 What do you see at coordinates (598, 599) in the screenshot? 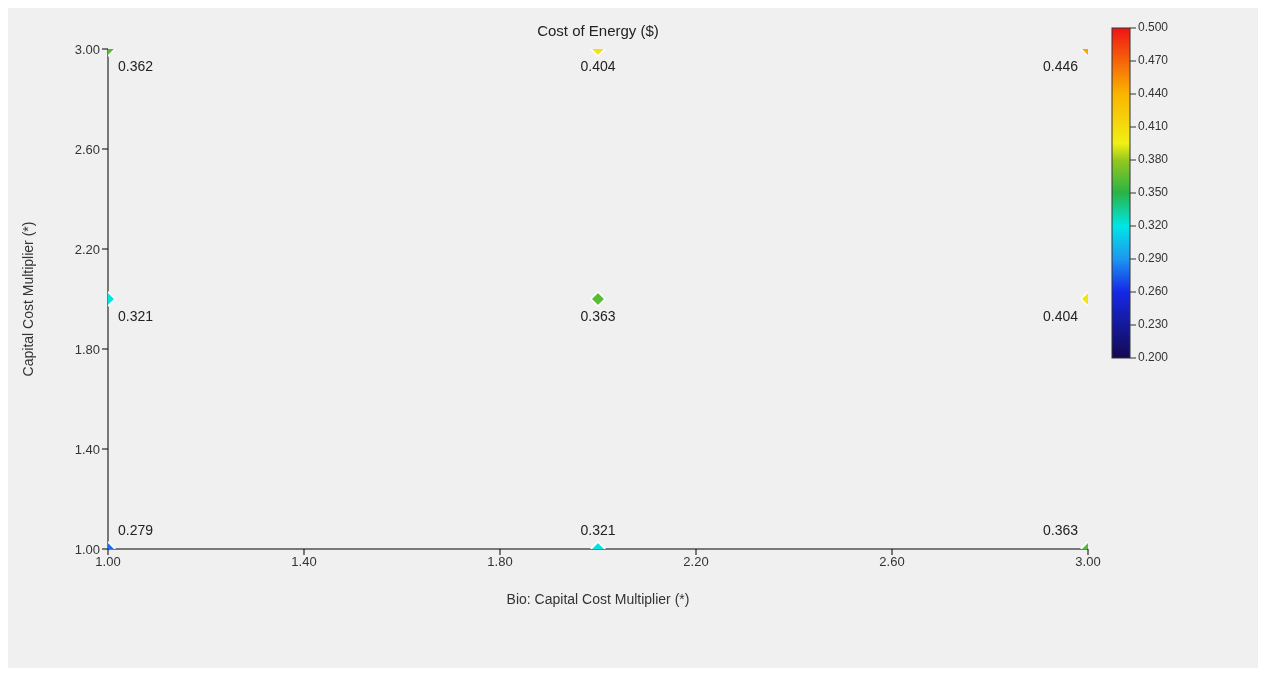
I see `x-axis-title: Bio: Capital Cost Multiplier (*)` at bounding box center [598, 599].